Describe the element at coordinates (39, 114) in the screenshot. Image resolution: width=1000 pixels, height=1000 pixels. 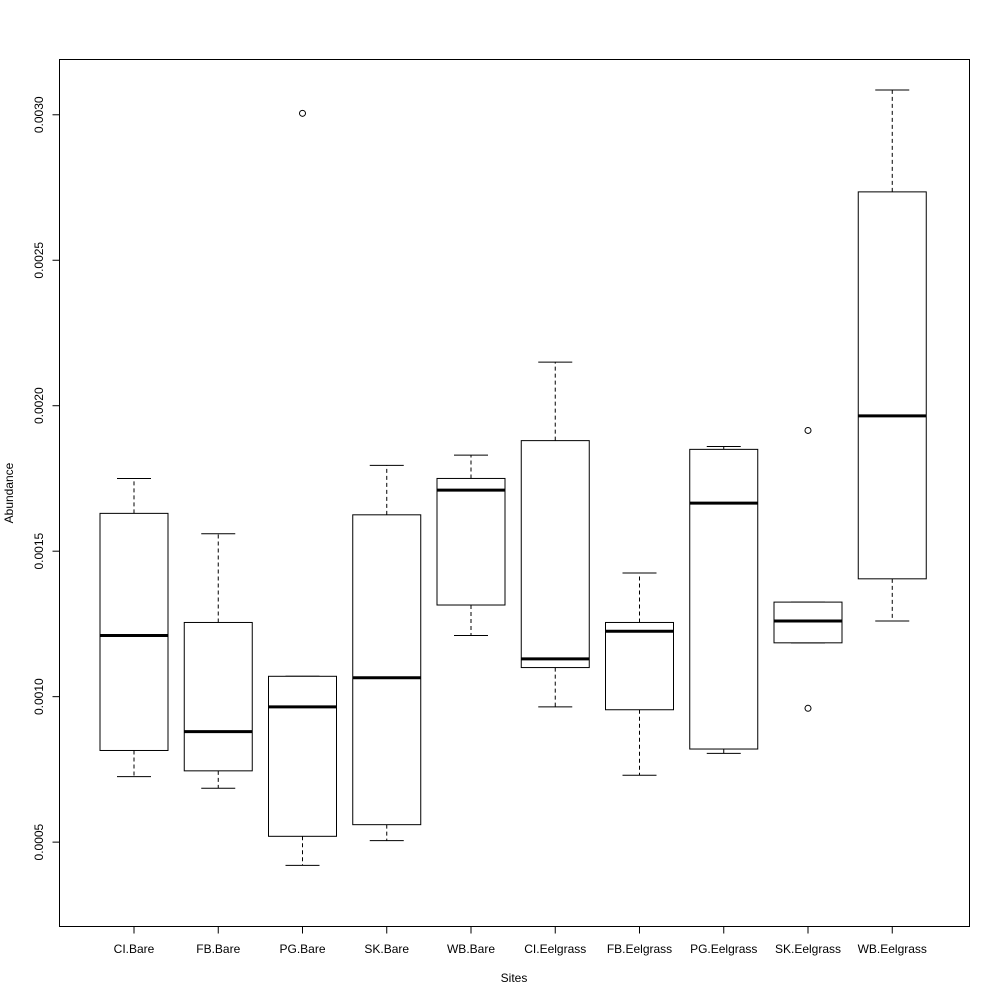
I see `y-tick-label: 0.0030` at that location.